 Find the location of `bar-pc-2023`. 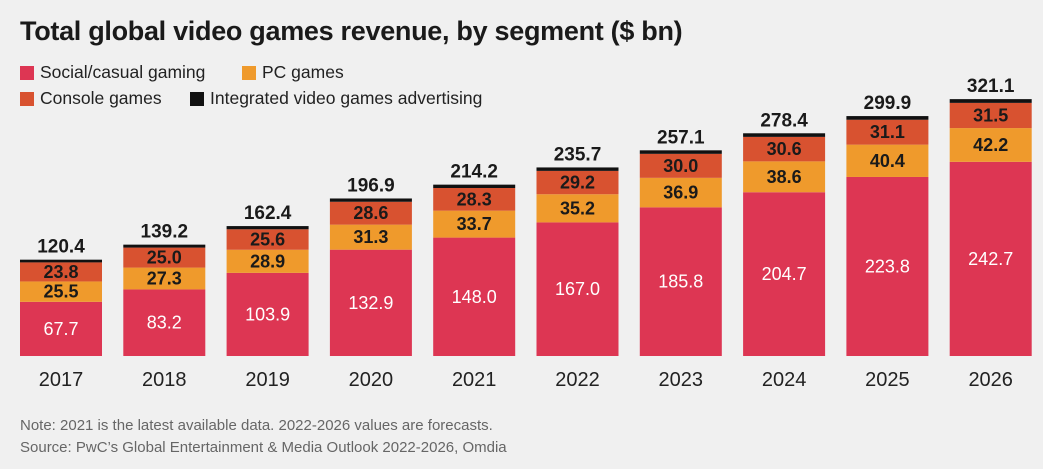

bar-pc-2023 is located at coordinates (680, 192).